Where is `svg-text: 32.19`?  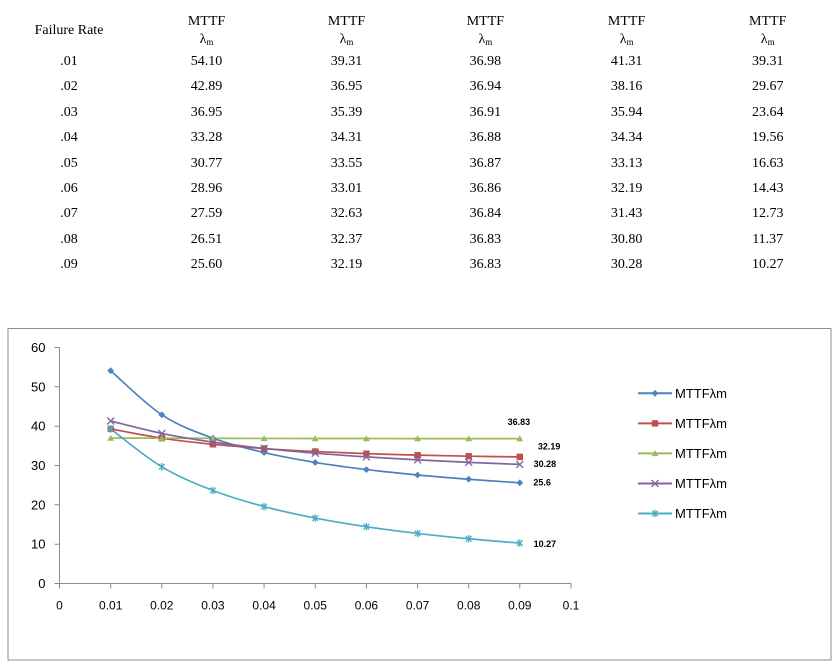 svg-text: 32.19 is located at coordinates (549, 447).